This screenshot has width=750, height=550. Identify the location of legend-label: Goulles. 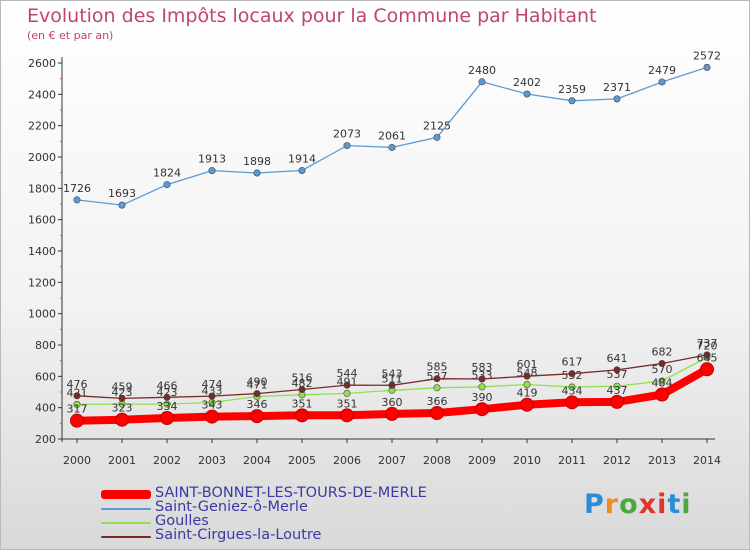
(182, 521).